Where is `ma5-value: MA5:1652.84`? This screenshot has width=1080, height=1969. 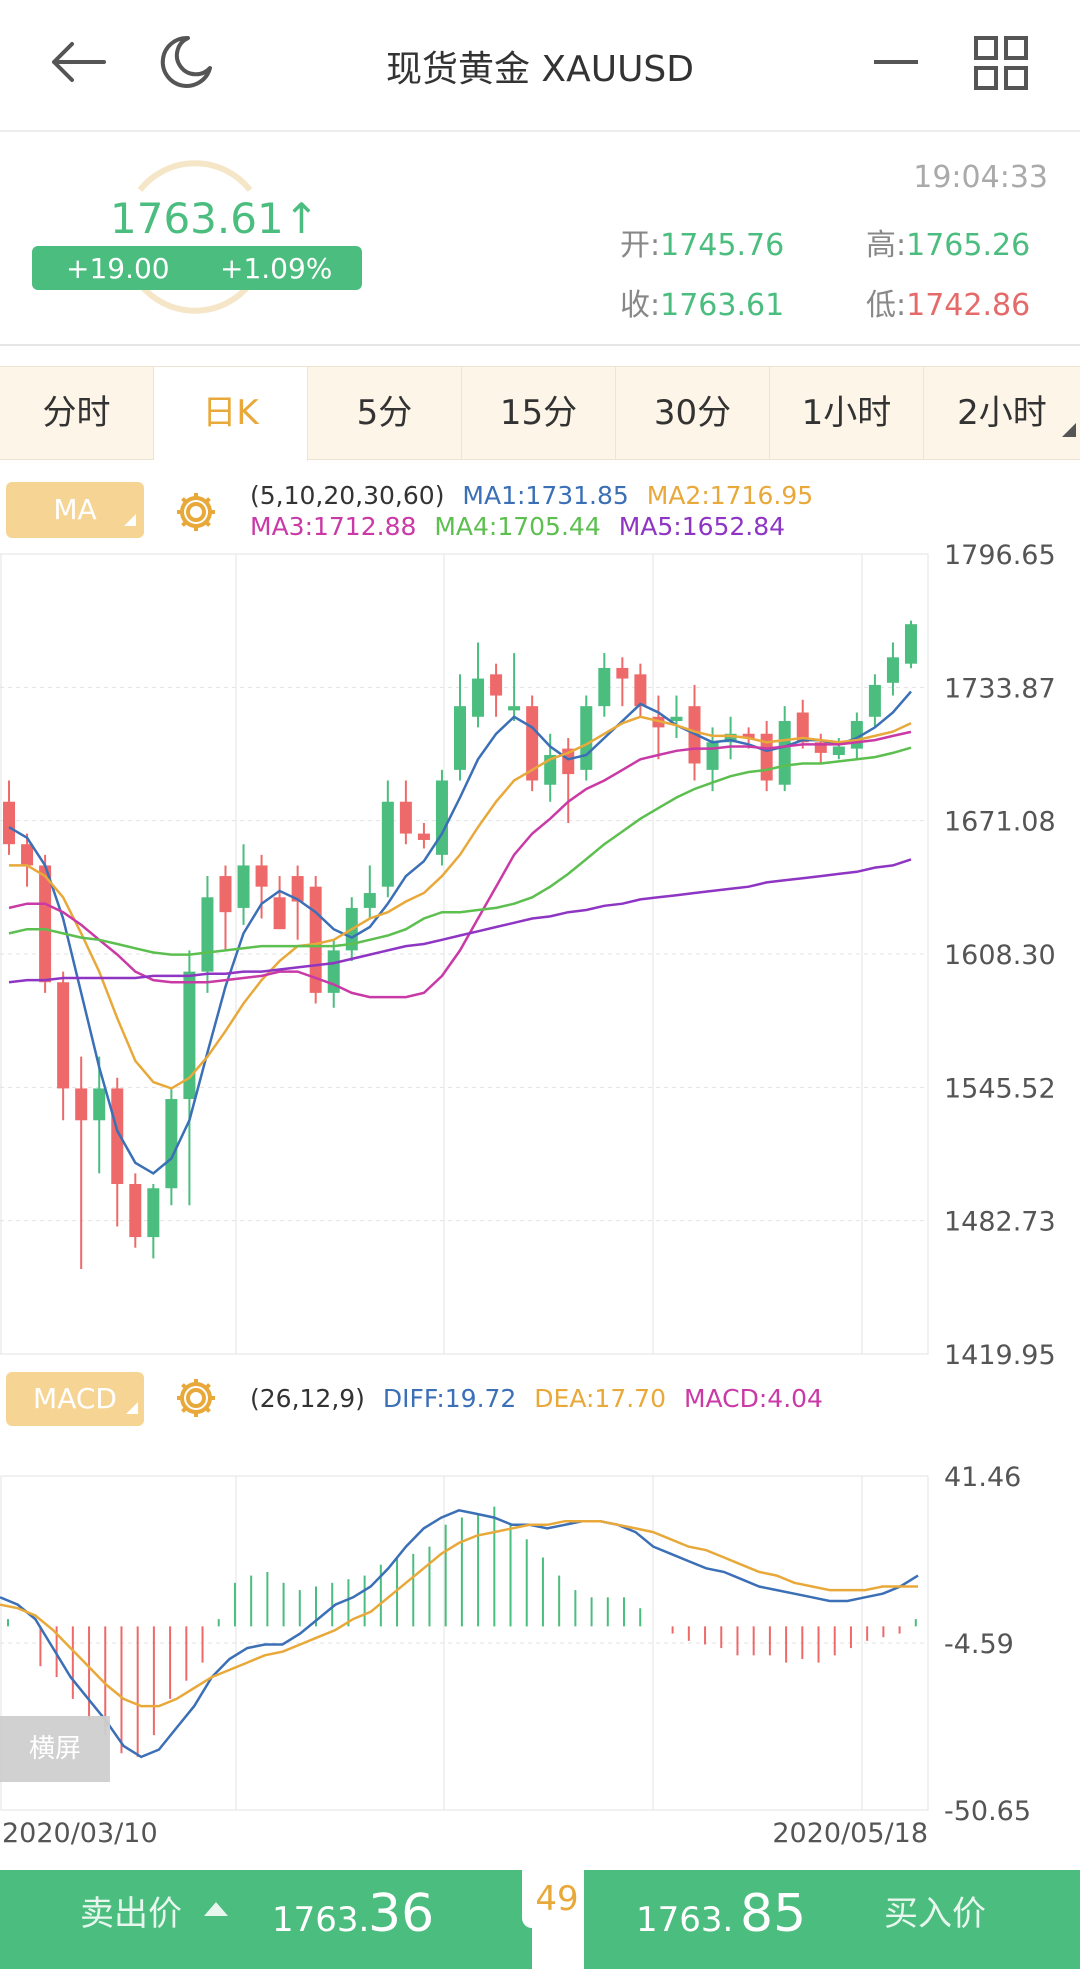 ma5-value: MA5:1652.84 is located at coordinates (702, 526).